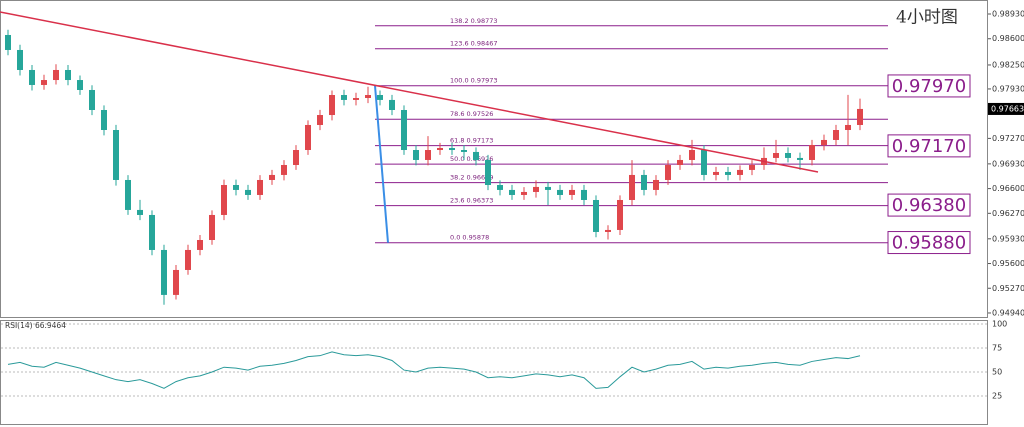  Describe the element at coordinates (471, 114) in the screenshot. I see `fib-label: 78.6 0.97526` at that location.